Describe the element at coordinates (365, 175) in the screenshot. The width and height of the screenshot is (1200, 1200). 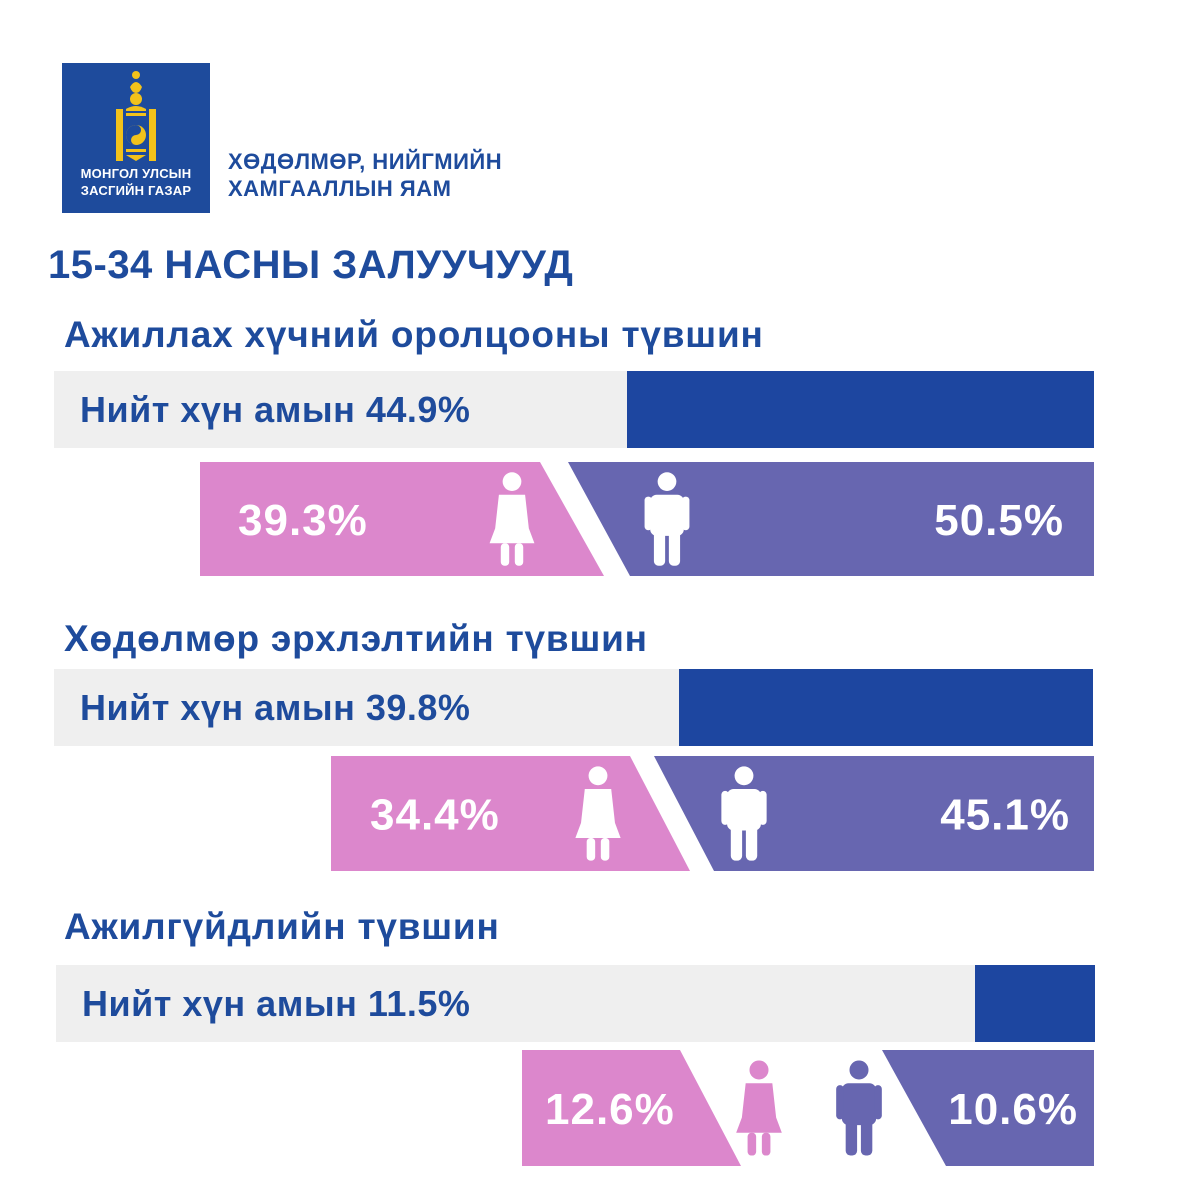
I see `ministry-name: ХӨДӨЛМӨР, НИЙГМИЙН ХАМГААЛЛЫН ЯАМ` at that location.